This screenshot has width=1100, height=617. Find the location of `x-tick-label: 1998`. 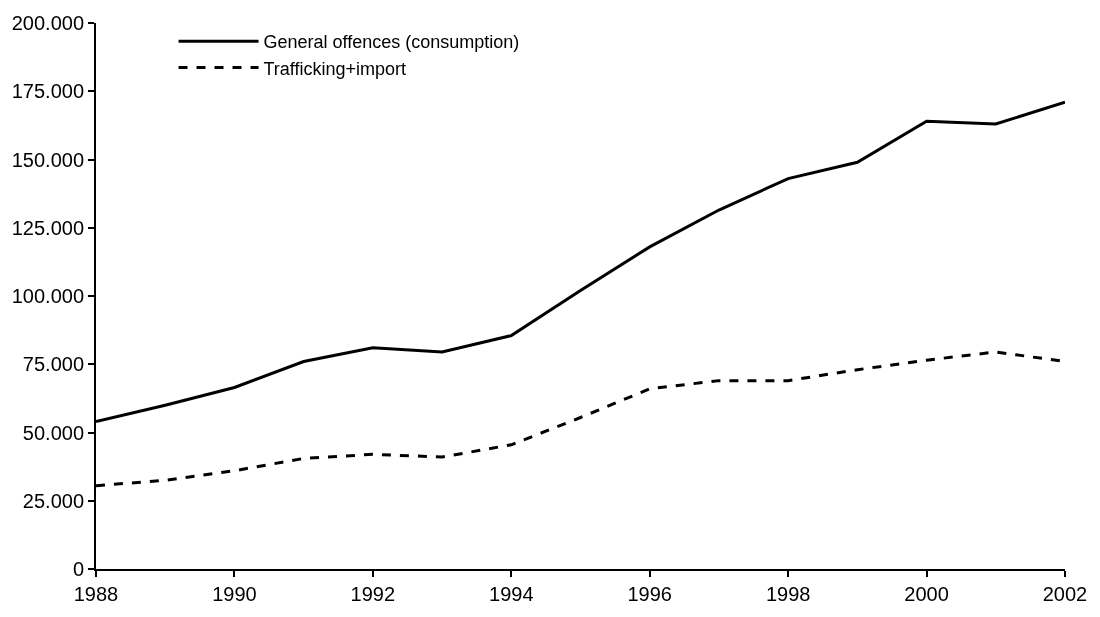

x-tick-label: 1998 is located at coordinates (788, 594).